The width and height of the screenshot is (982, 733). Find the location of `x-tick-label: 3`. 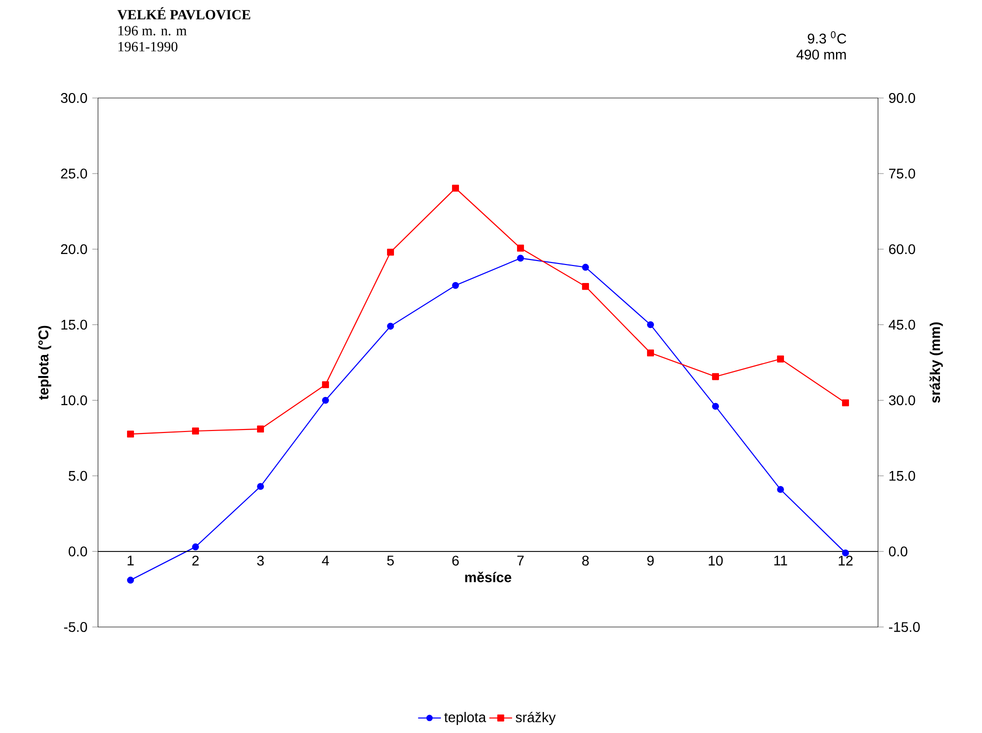

x-tick-label: 3 is located at coordinates (260, 561).